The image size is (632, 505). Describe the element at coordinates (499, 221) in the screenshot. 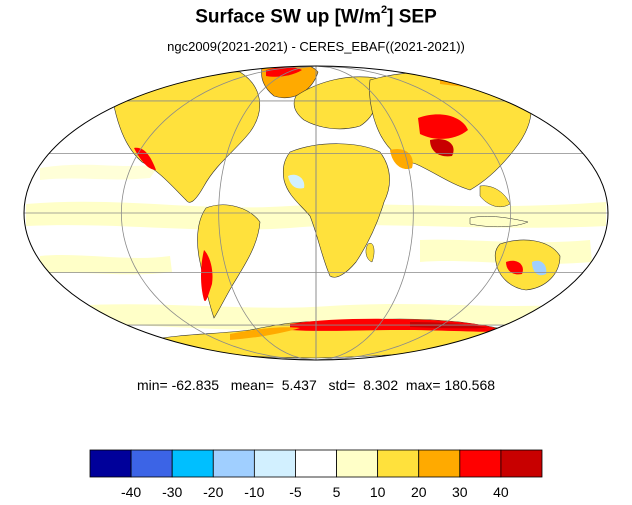

I see `indonesia` at that location.